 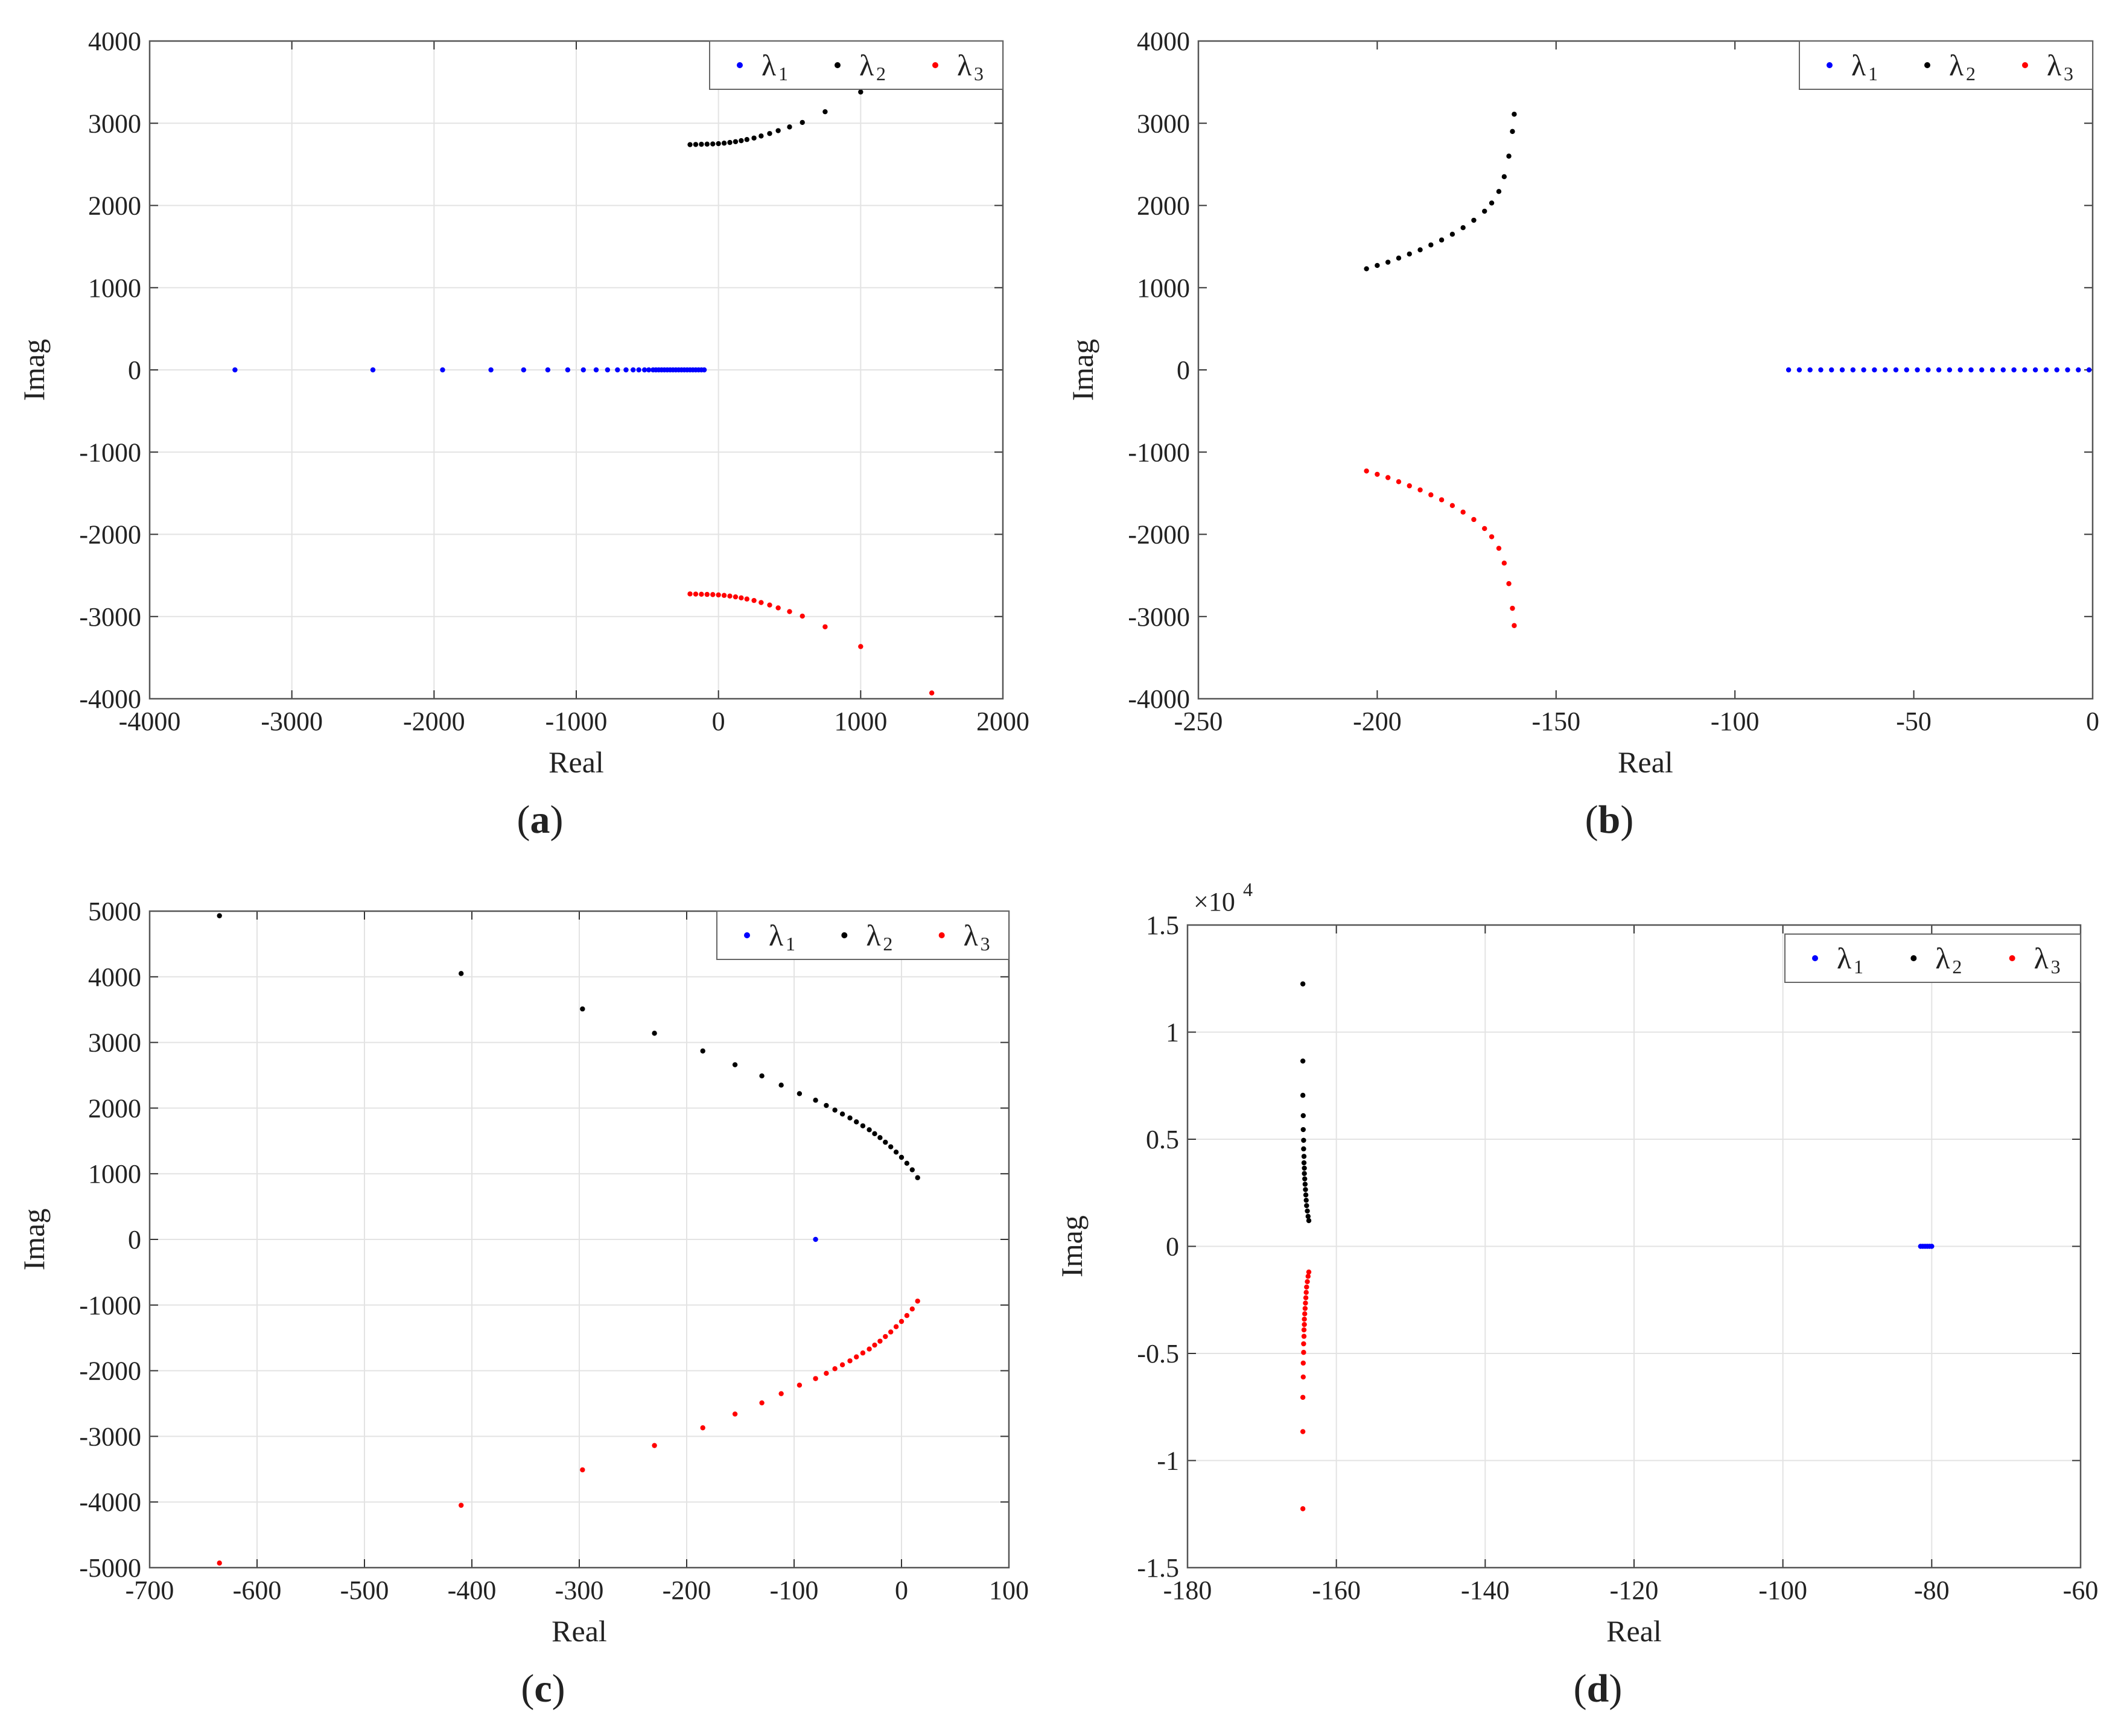 I want to click on x-tick-label: -120, so click(x=1634, y=1590).